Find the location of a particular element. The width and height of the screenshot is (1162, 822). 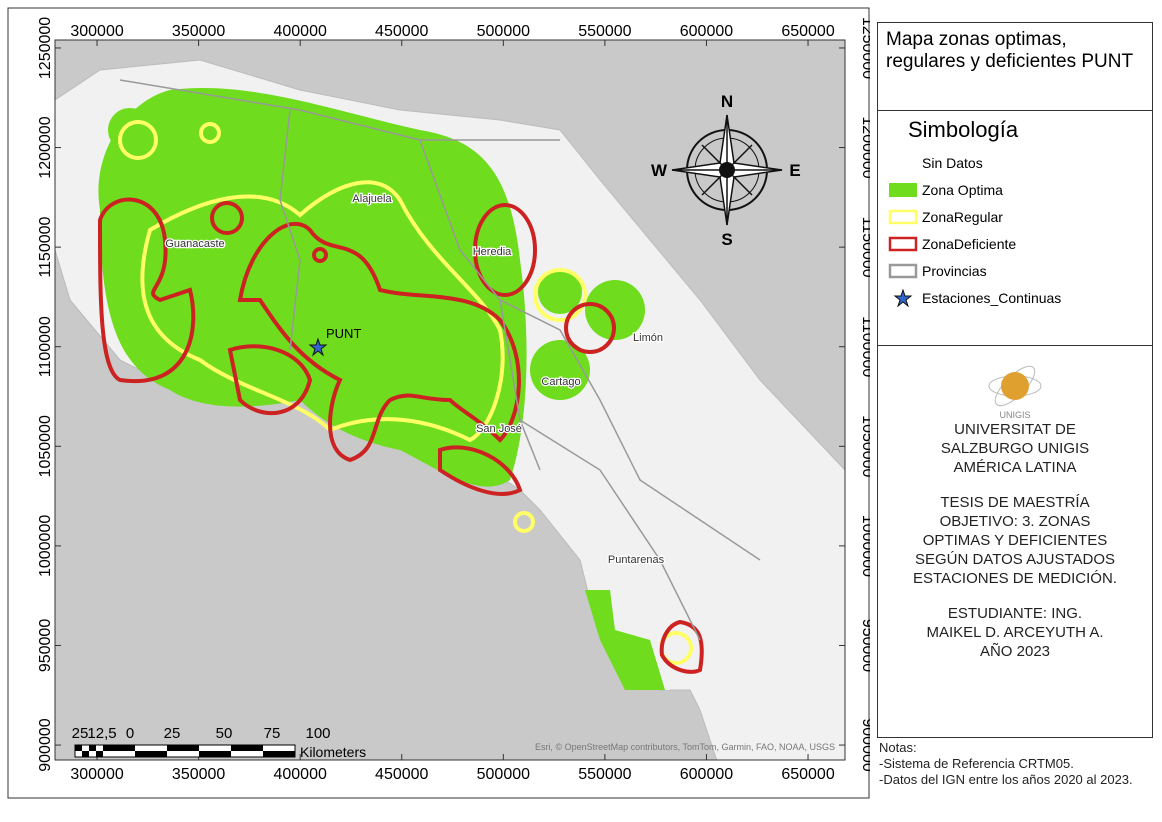

scale-unit: Kilometers is located at coordinates (333, 752).